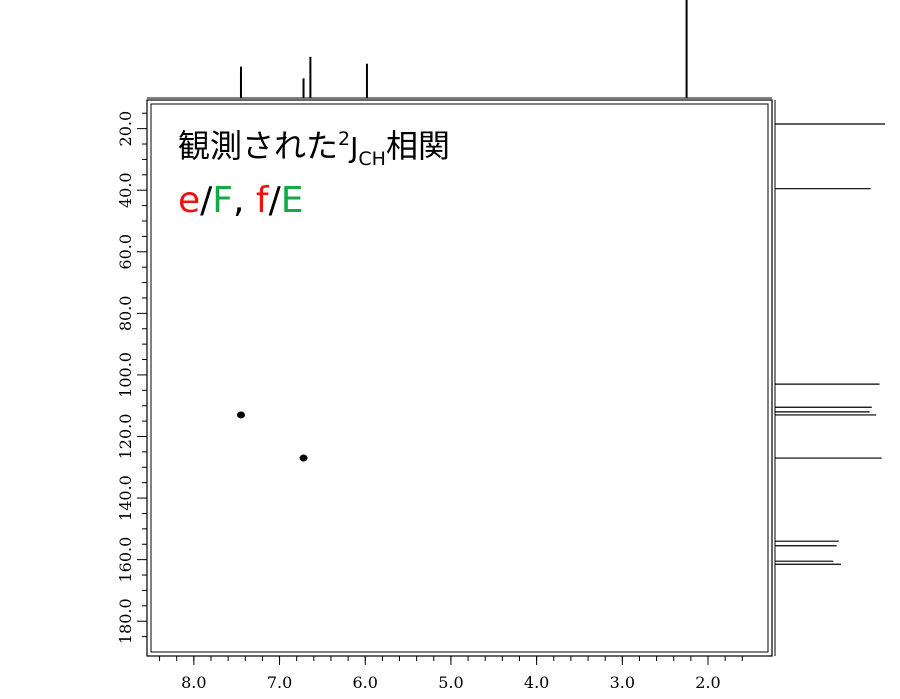  I want to click on pair-comma: ,, so click(244, 200).